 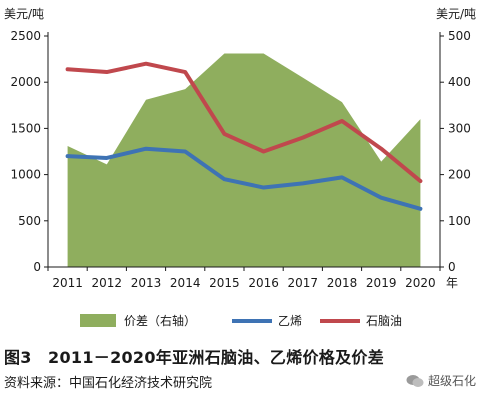 I want to click on x-tick-label: 2019, so click(x=381, y=283).